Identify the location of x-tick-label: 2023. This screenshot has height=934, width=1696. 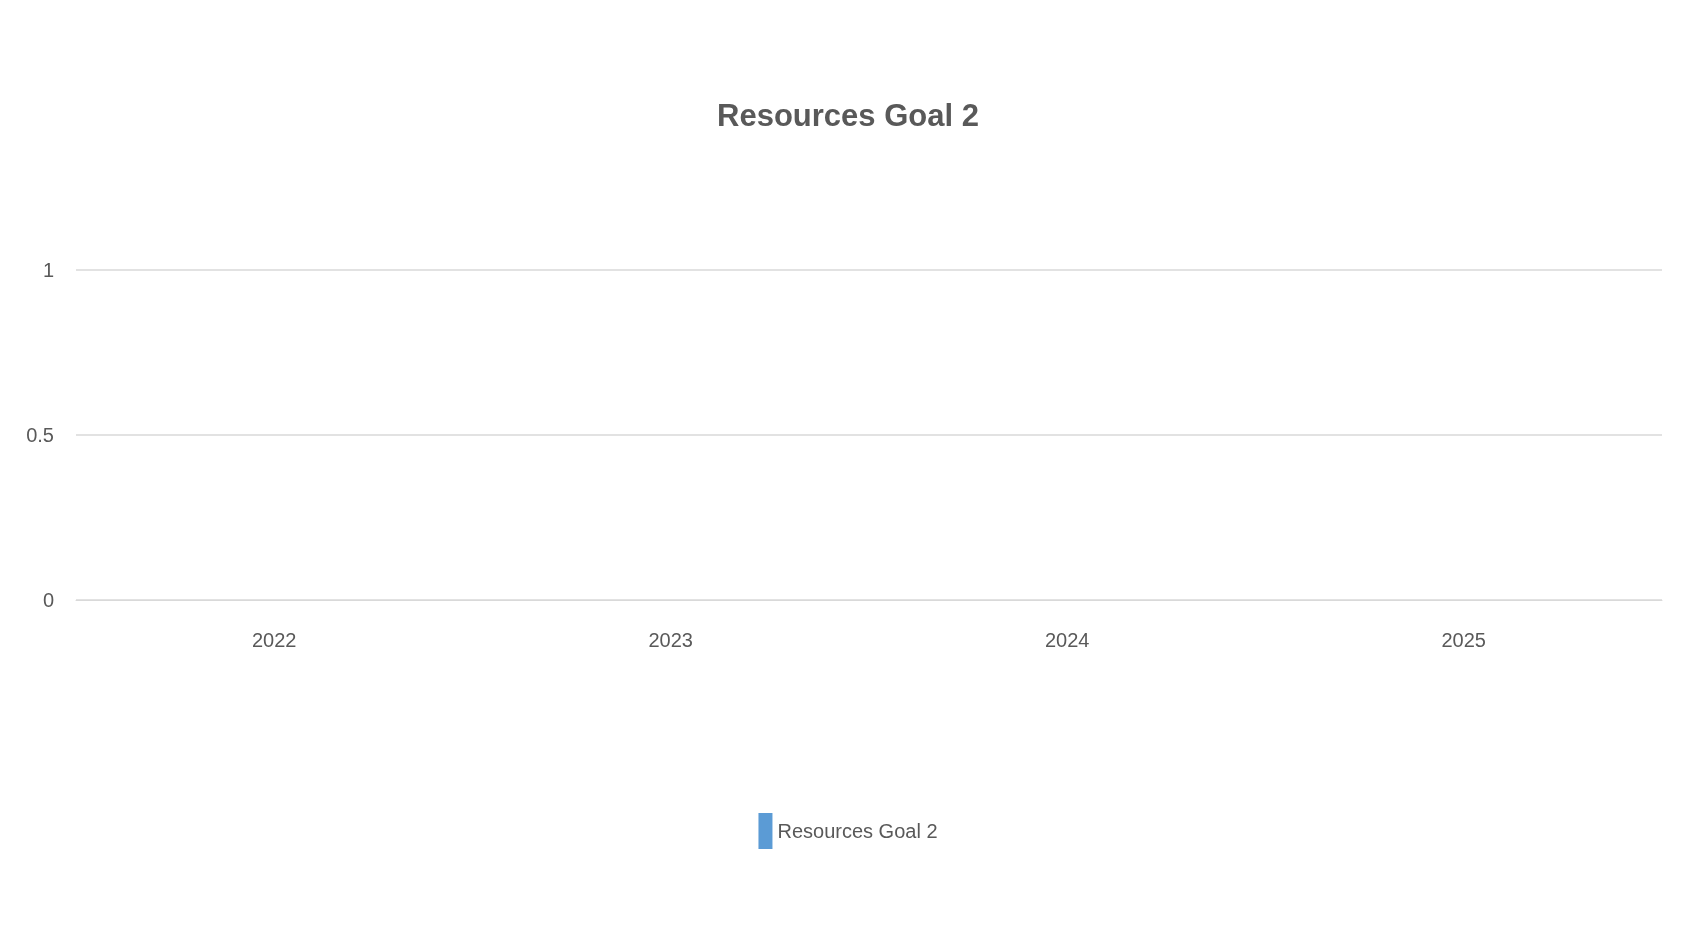
(670, 640).